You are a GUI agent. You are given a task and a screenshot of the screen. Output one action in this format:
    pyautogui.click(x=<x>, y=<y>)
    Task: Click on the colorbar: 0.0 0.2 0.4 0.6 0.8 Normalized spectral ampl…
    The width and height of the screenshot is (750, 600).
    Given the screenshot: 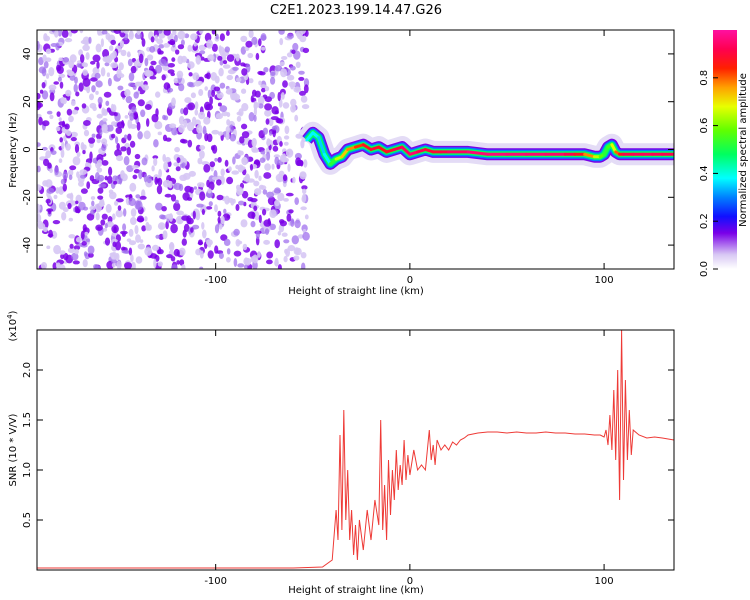 What is the action you would take?
    pyautogui.click(x=724, y=153)
    